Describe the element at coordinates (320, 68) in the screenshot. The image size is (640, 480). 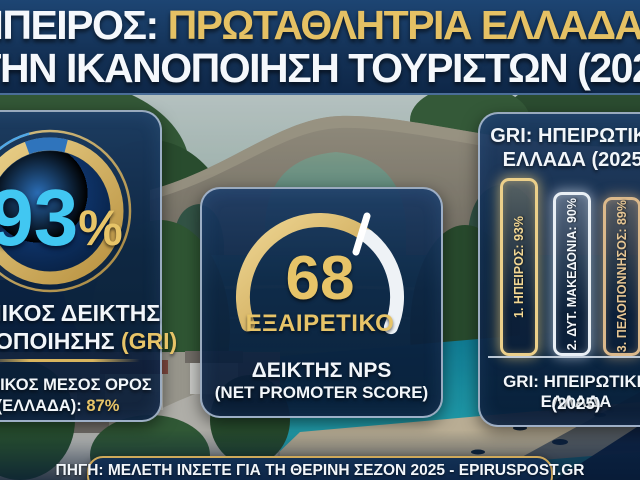
I see `title-line-2: ΣΤΗΝ ΙΚΑΝΟΠΟΙΗΣΗ ΤΟΥΡΙΣΤΩΝ (2025)` at that location.